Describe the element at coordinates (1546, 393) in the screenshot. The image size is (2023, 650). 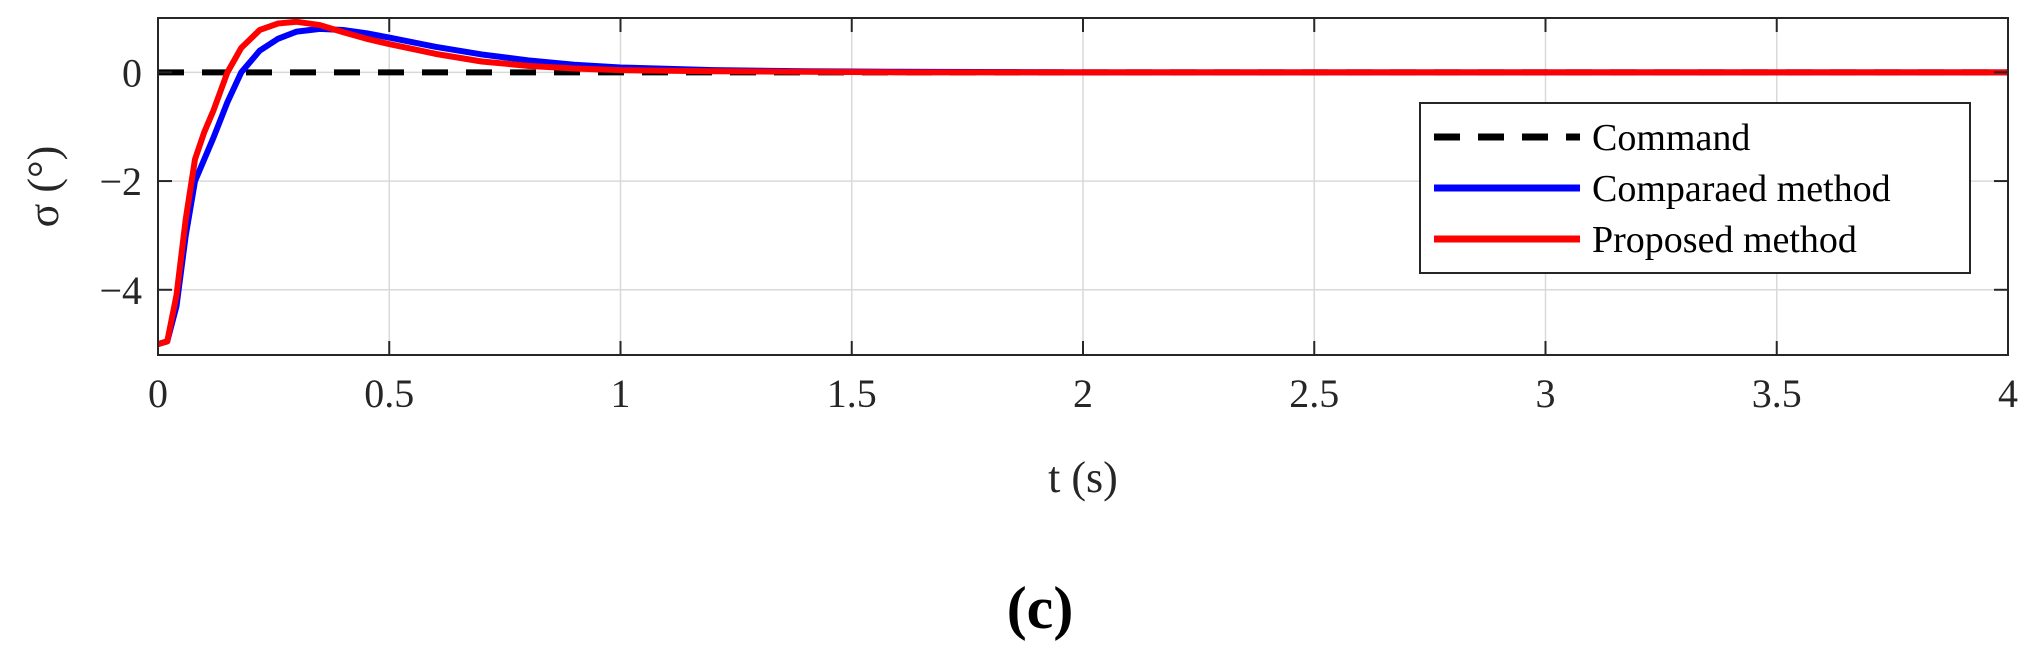
I see `x-tick-label: 3` at that location.